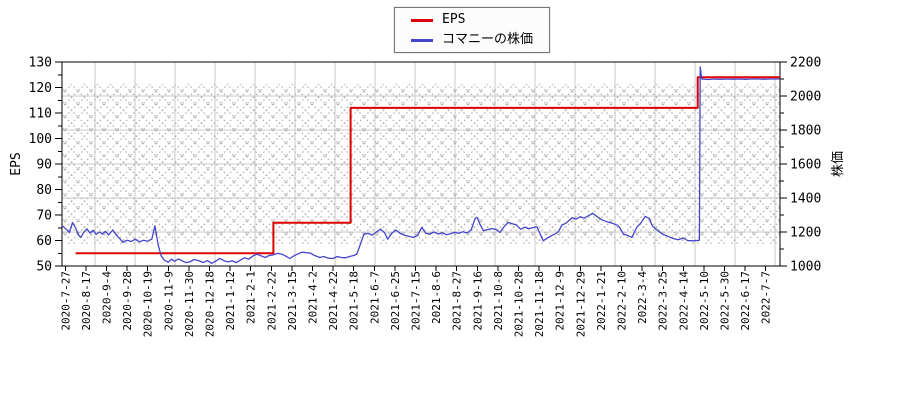 This screenshot has height=400, width=900. Describe the element at coordinates (838, 164) in the screenshot. I see `right-axis-title: 株価` at that location.